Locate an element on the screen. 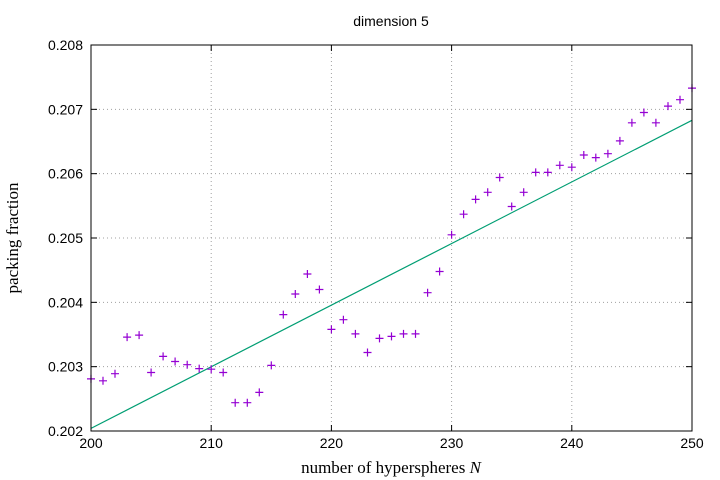  x-tick-label: 240 is located at coordinates (572, 443).